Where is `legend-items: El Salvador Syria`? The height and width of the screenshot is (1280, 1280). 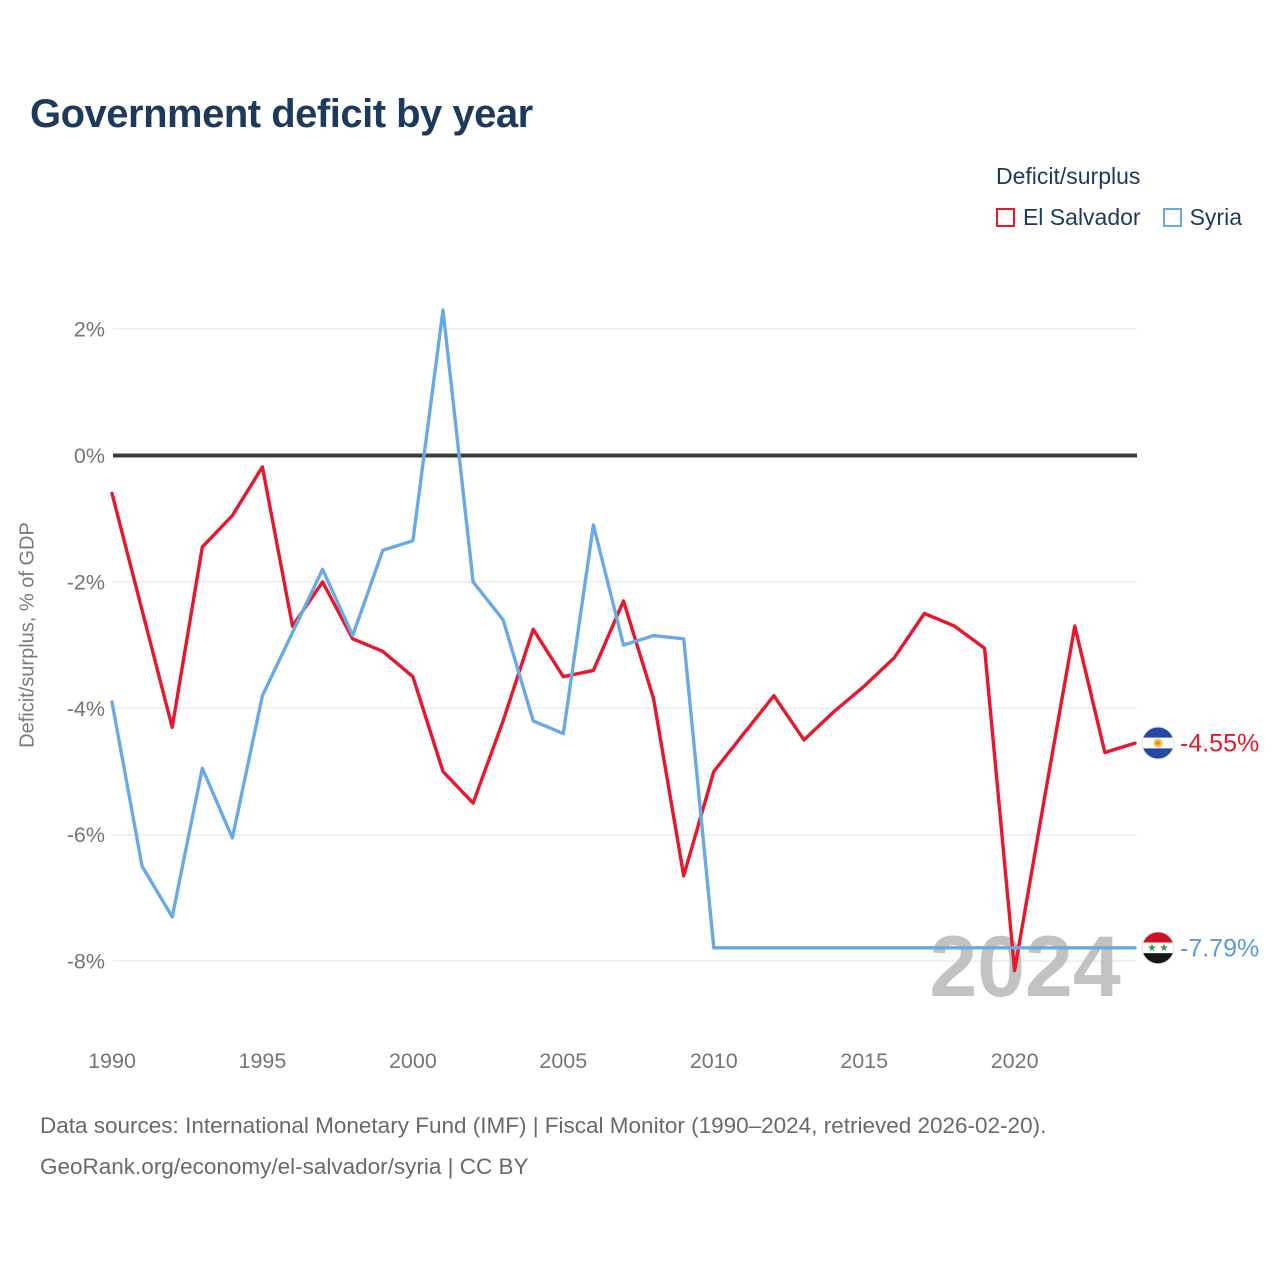
legend-items: El Salvador Syria is located at coordinates (1118, 217).